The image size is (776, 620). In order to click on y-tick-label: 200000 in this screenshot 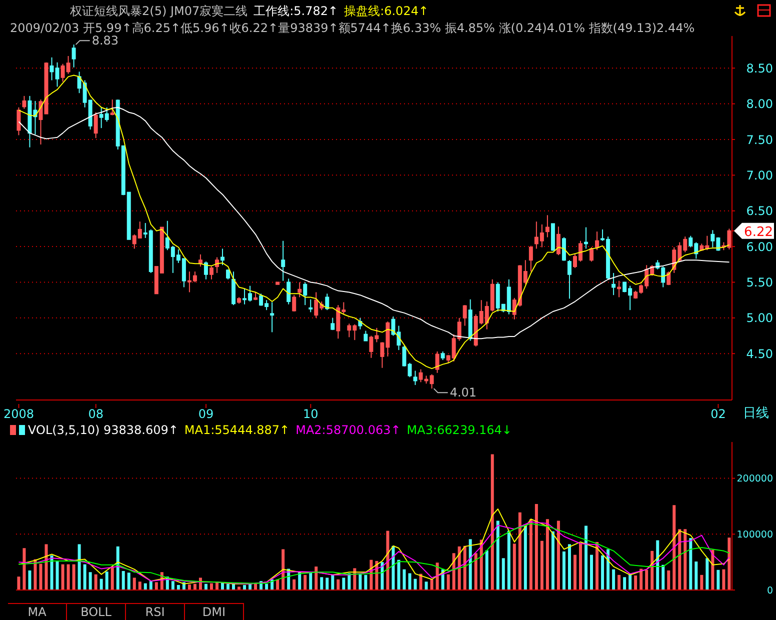, I will do `click(754, 479)`.